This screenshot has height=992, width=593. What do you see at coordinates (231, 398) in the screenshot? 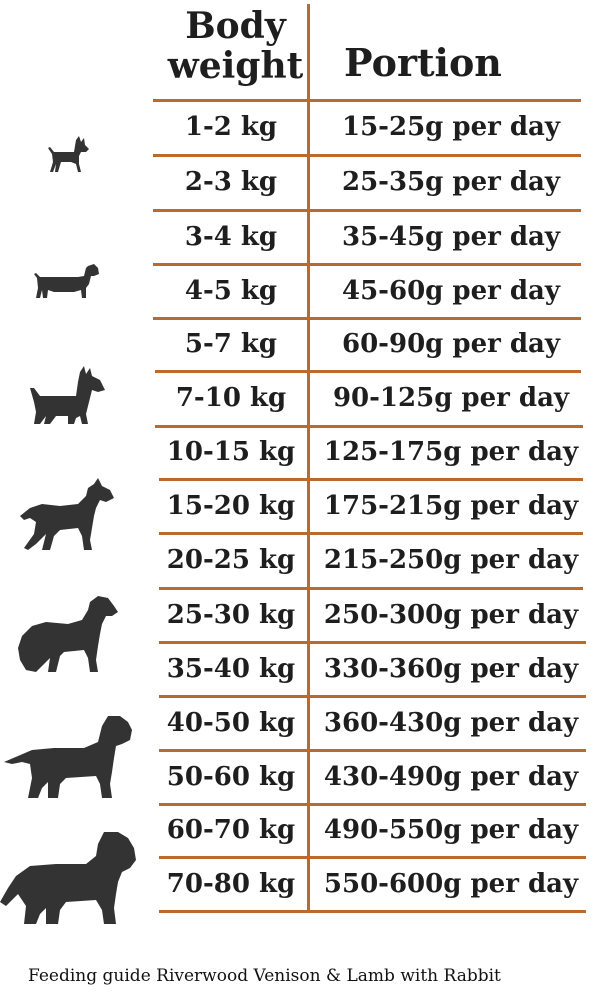
I see `weight-cell: 7-10 kg` at bounding box center [231, 398].